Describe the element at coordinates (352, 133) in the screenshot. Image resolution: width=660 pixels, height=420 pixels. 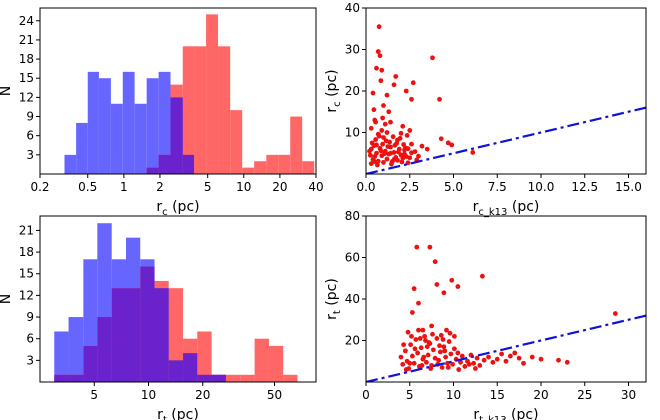
I see `y-tick-label: 10` at that location.